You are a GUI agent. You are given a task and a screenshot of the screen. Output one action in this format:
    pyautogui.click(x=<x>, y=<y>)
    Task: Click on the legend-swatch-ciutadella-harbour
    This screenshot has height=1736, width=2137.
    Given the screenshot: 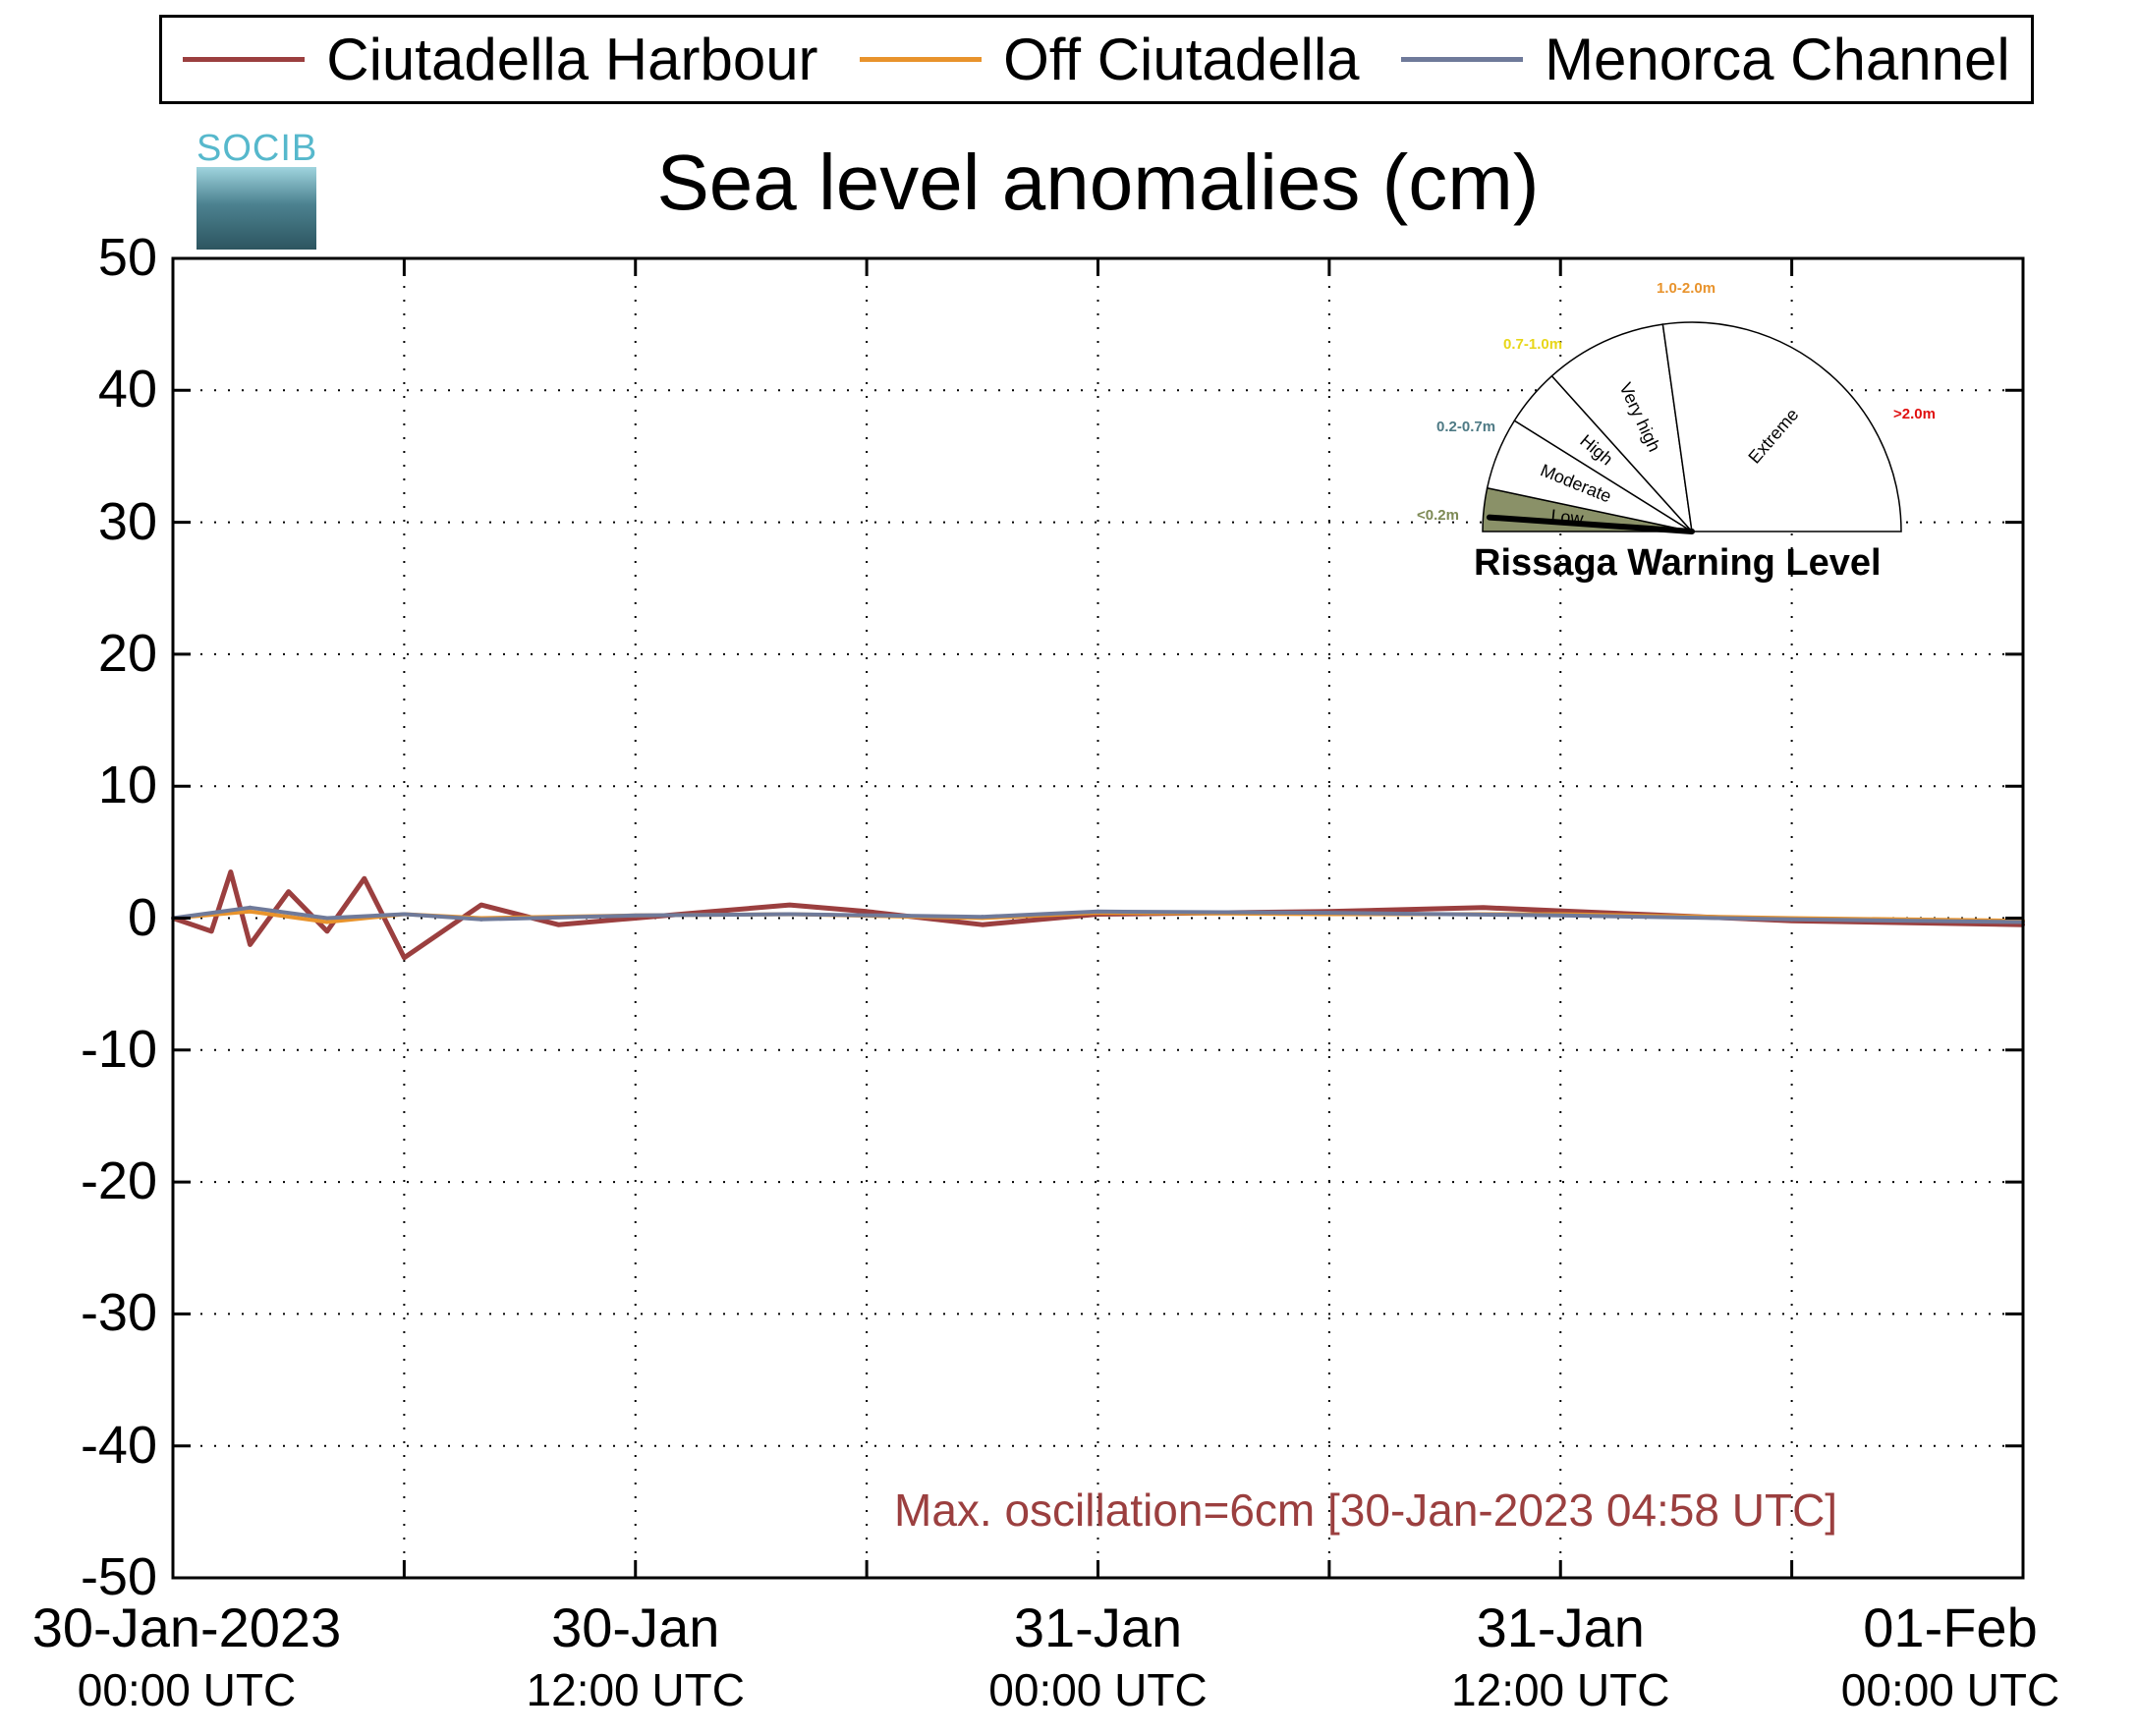 What is the action you would take?
    pyautogui.click(x=244, y=59)
    